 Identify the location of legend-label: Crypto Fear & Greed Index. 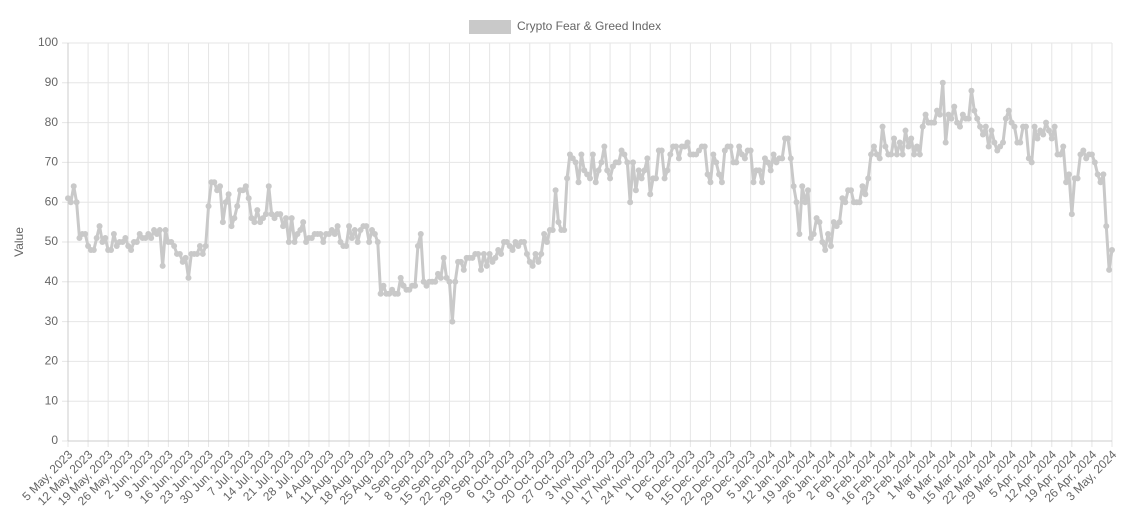
(589, 26).